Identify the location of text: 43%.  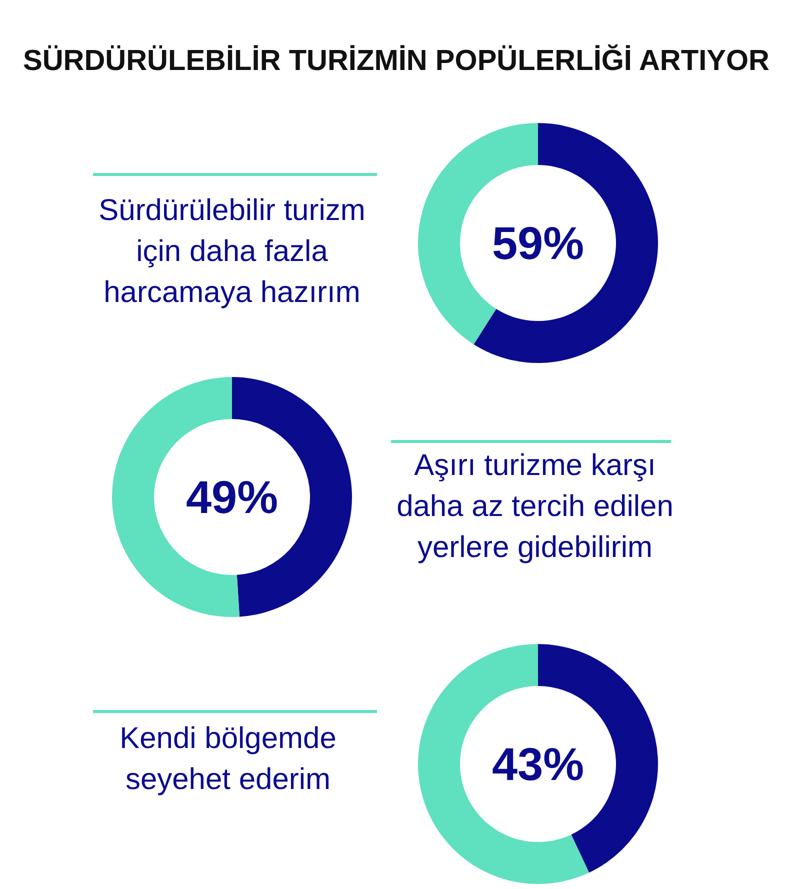
(538, 764).